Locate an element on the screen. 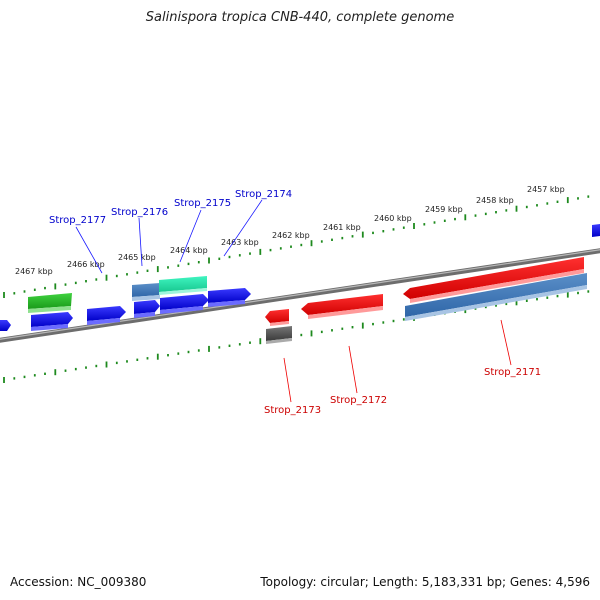  scale-label: 2462 kbp is located at coordinates (291, 235).